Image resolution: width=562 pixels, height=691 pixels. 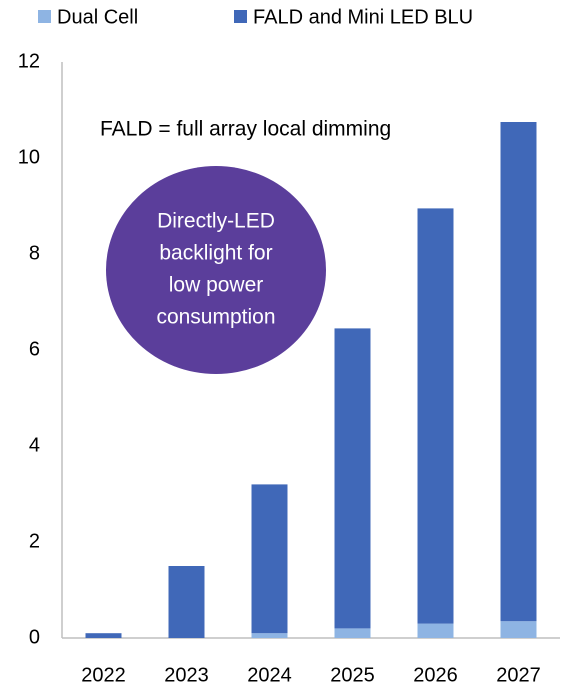 What do you see at coordinates (352, 675) in the screenshot?
I see `x-tick-label: 2025` at bounding box center [352, 675].